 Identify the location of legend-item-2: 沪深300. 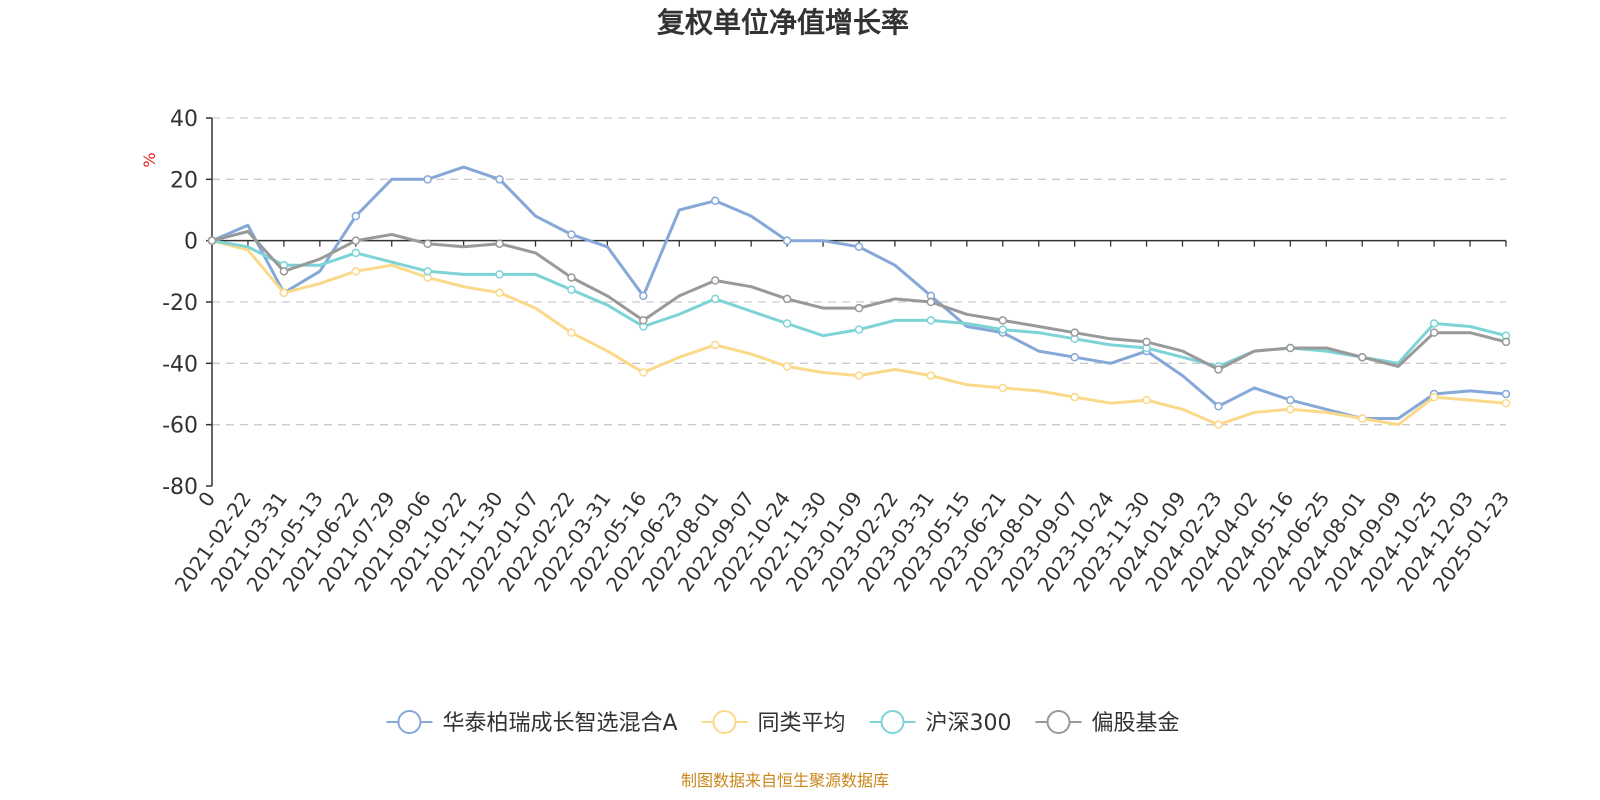
(940, 723).